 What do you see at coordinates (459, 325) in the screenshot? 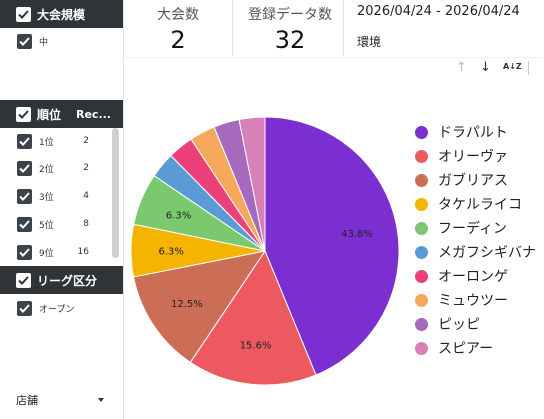
I see `legend-label: ピッピ` at bounding box center [459, 325].